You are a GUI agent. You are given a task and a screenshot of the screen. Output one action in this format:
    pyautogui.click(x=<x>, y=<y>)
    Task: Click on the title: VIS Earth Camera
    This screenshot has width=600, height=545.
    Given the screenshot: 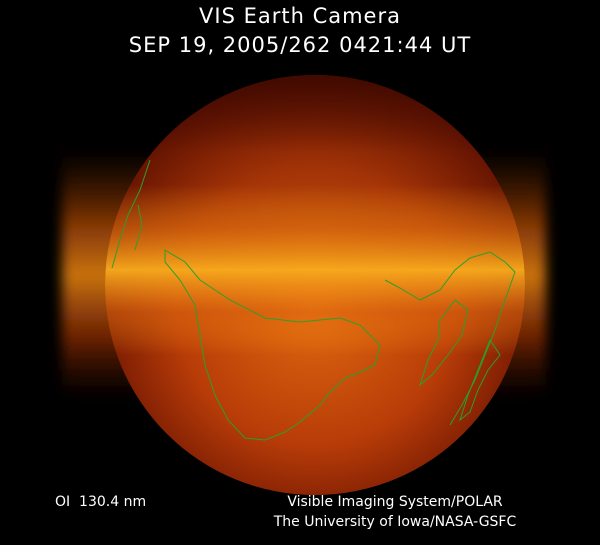 What is the action you would take?
    pyautogui.click(x=300, y=16)
    